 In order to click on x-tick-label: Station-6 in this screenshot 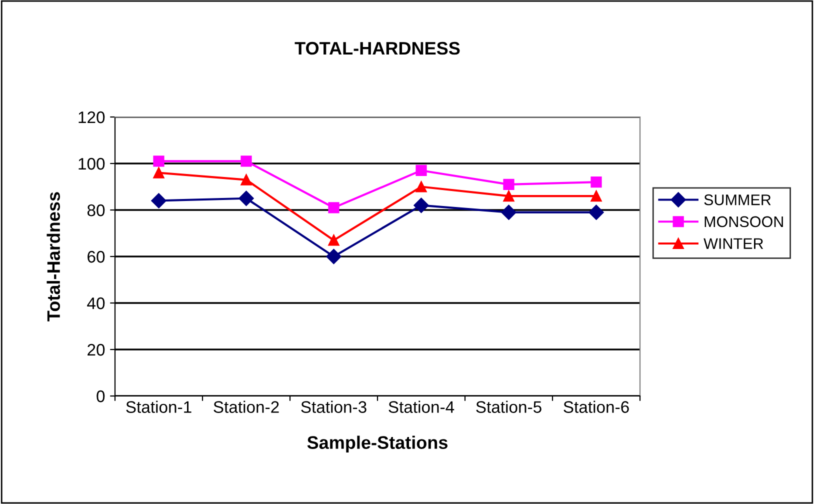, I will do `click(596, 406)`.